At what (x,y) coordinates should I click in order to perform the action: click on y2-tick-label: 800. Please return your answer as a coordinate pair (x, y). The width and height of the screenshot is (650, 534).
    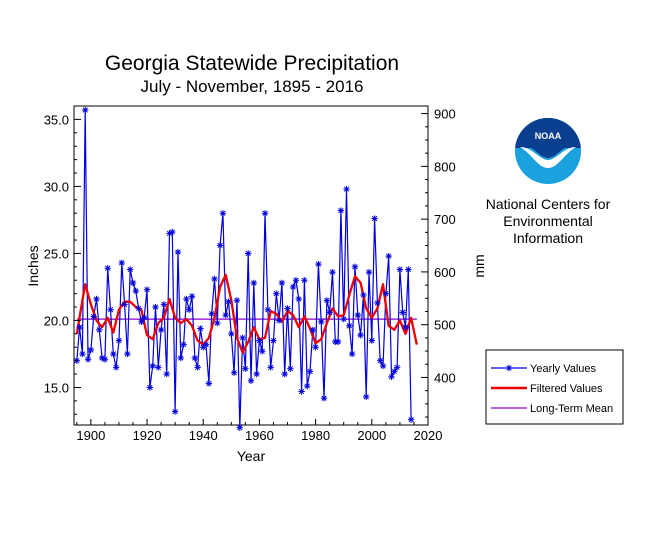
    Looking at the image, I should click on (445, 166).